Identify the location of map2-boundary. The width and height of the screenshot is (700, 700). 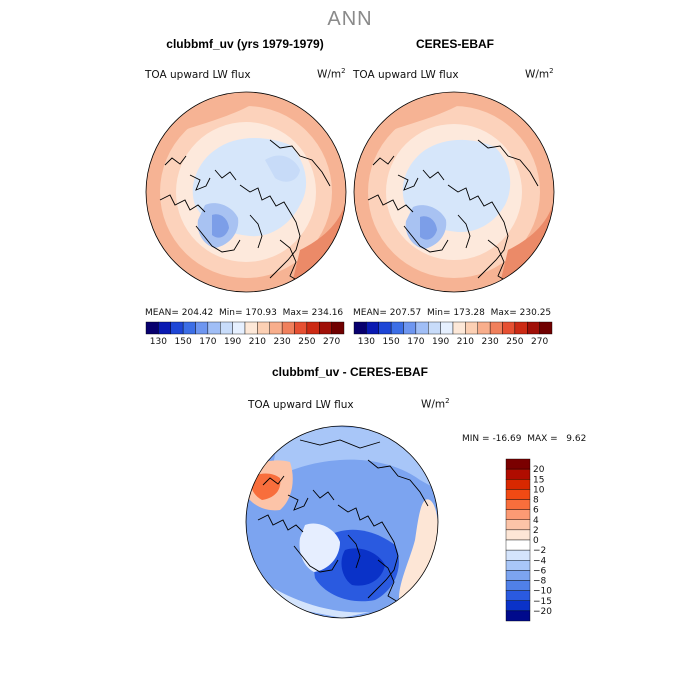
(454, 192).